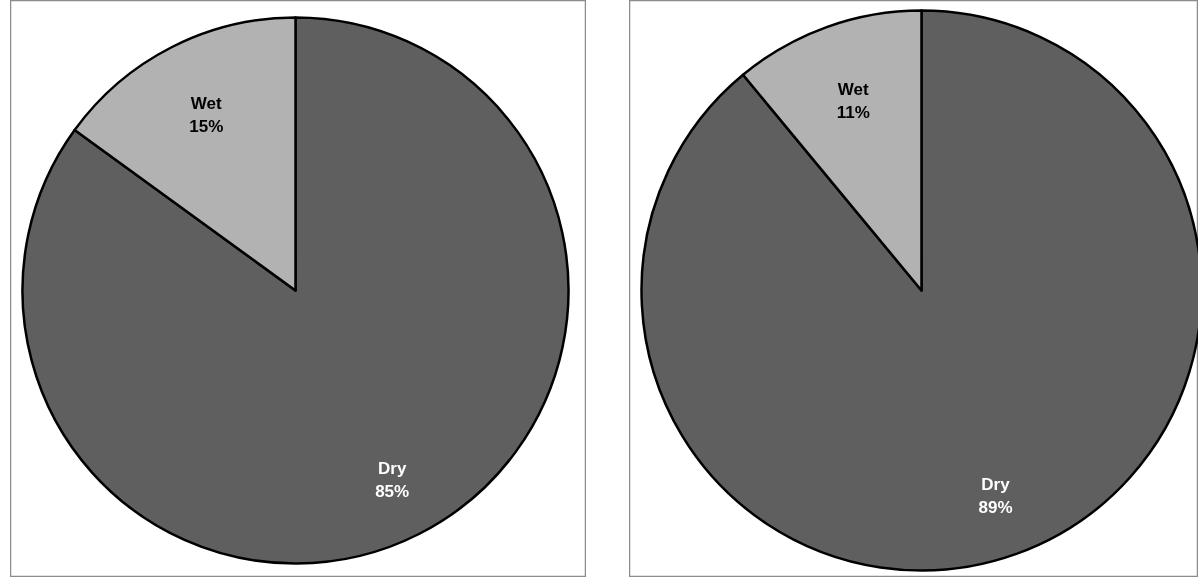  Describe the element at coordinates (853, 112) in the screenshot. I see `data-label: 11%` at that location.